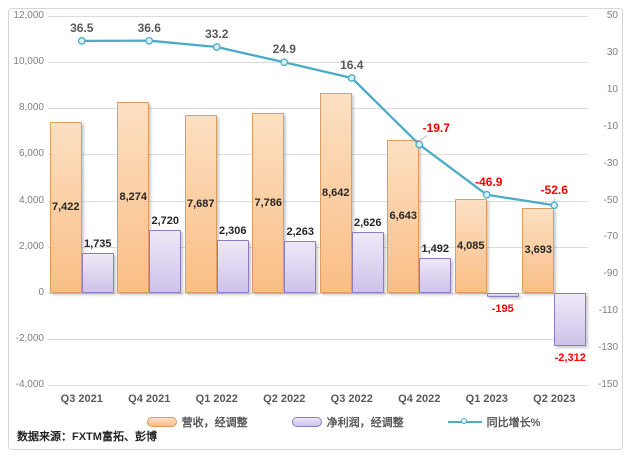 This screenshot has height=465, width=635. Describe the element at coordinates (403, 216) in the screenshot. I see `bar-label-revenue-5: 6,643` at that location.